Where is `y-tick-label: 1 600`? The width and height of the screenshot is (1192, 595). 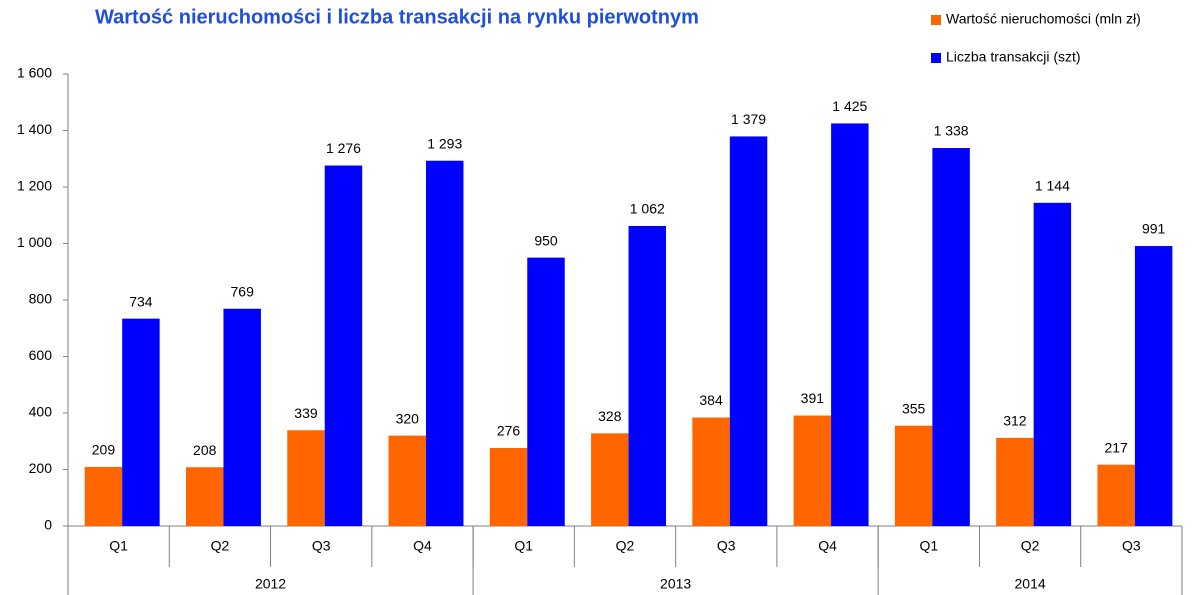 y-tick-label: 1 600 is located at coordinates (34, 73).